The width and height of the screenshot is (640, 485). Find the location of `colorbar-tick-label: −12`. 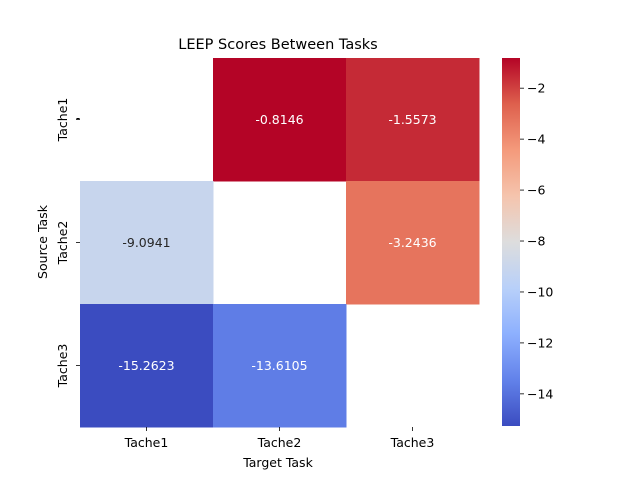

colorbar-tick-label: −12 is located at coordinates (540, 342).